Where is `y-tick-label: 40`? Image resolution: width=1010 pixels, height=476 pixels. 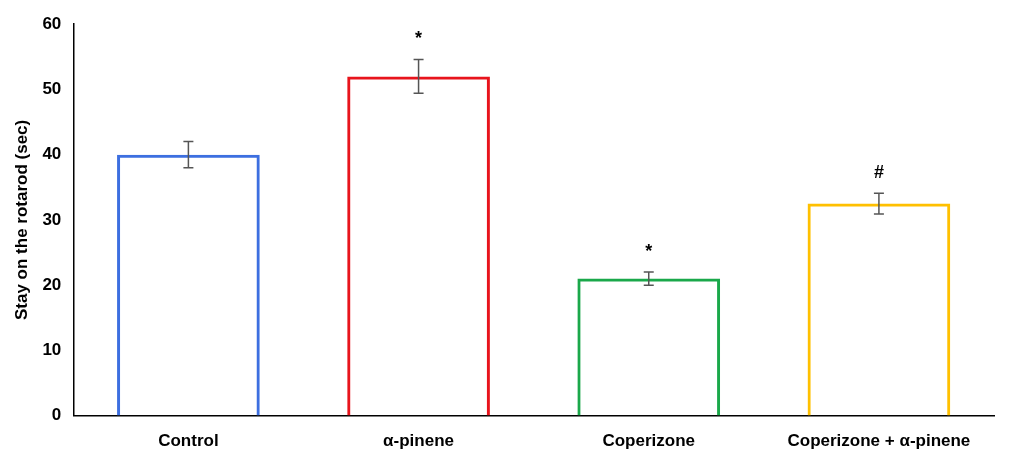 y-tick-label: 40 is located at coordinates (52, 154).